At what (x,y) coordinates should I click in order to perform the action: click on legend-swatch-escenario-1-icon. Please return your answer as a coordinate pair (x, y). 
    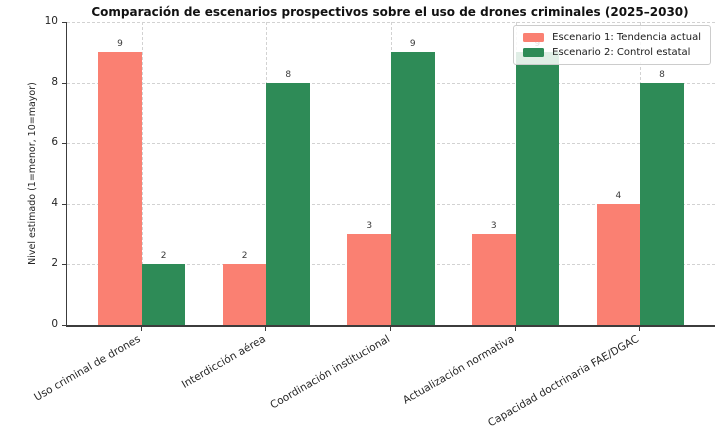
    Looking at the image, I should click on (534, 37).